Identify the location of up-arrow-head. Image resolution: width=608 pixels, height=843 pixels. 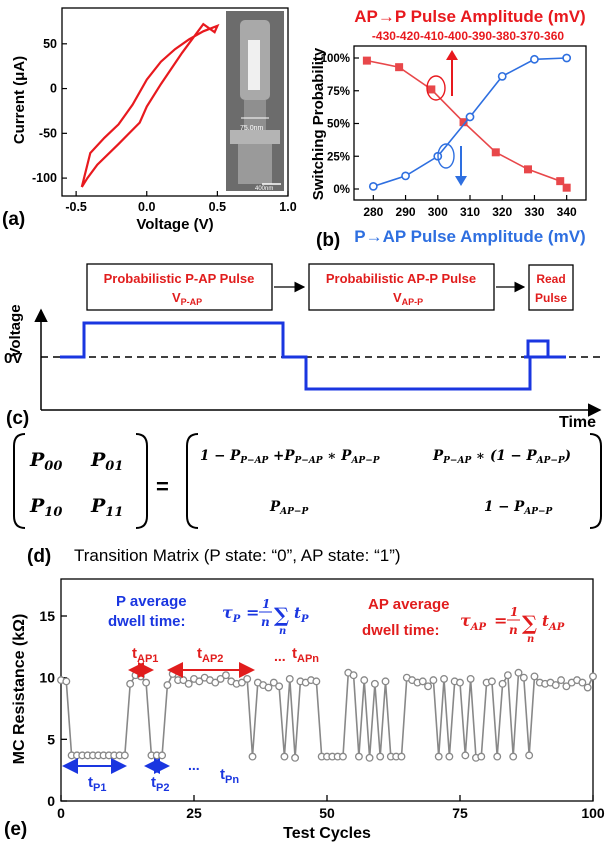
(452, 55).